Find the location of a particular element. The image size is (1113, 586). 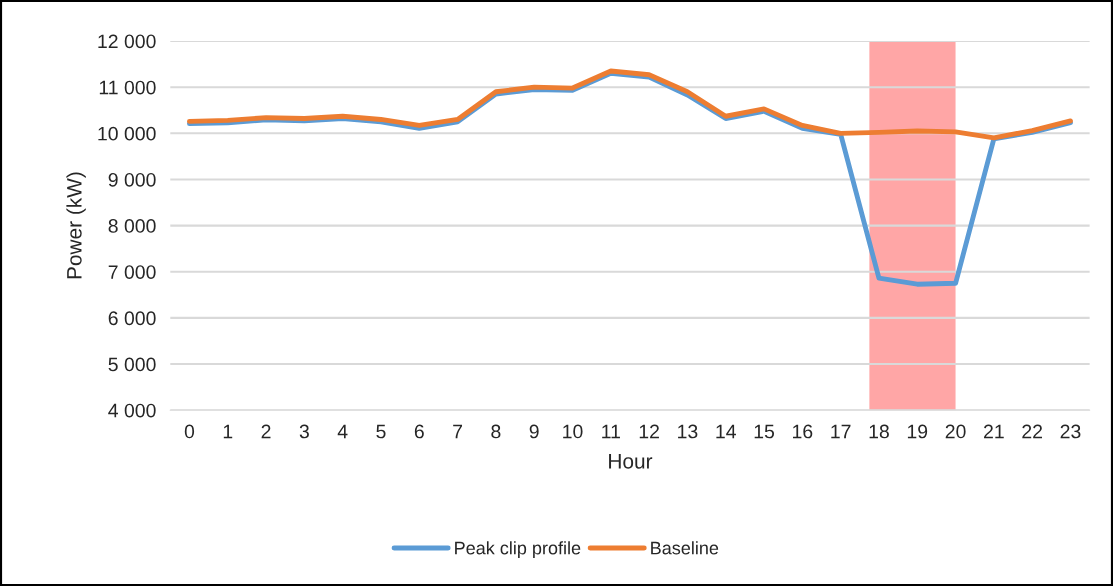

x-tick-label: 3 is located at coordinates (304, 431).